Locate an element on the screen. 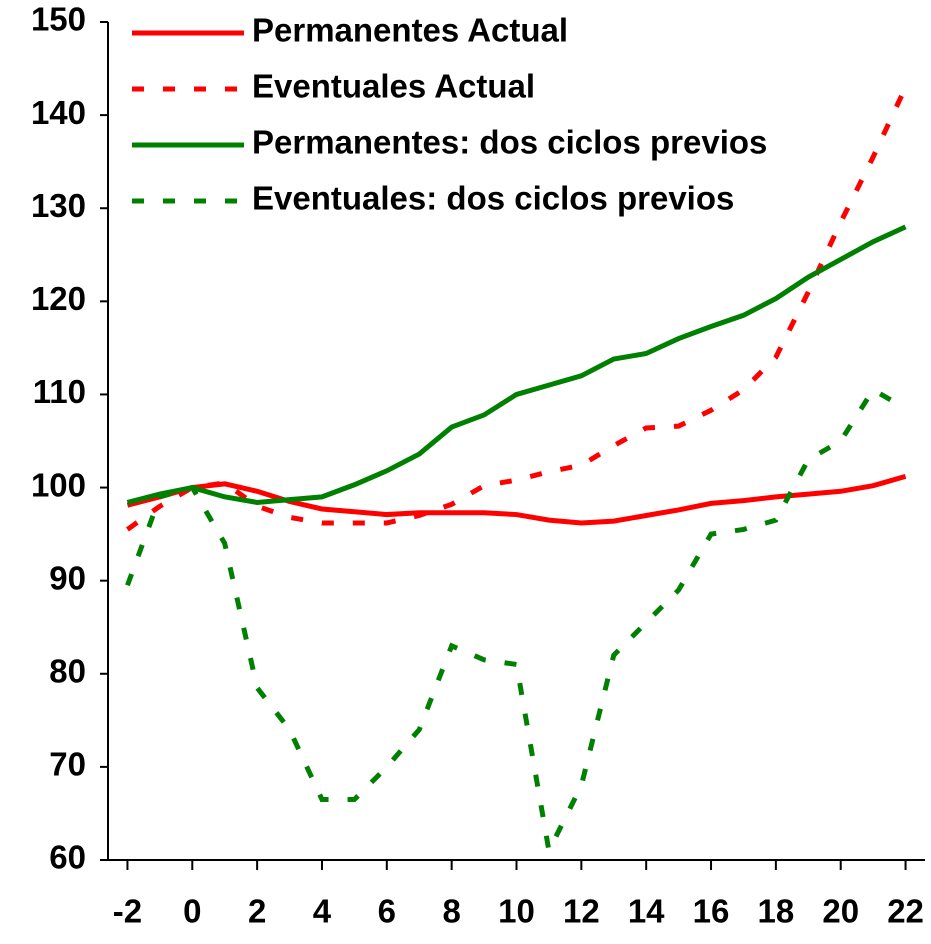  x-tick-label: 12 is located at coordinates (581, 911).